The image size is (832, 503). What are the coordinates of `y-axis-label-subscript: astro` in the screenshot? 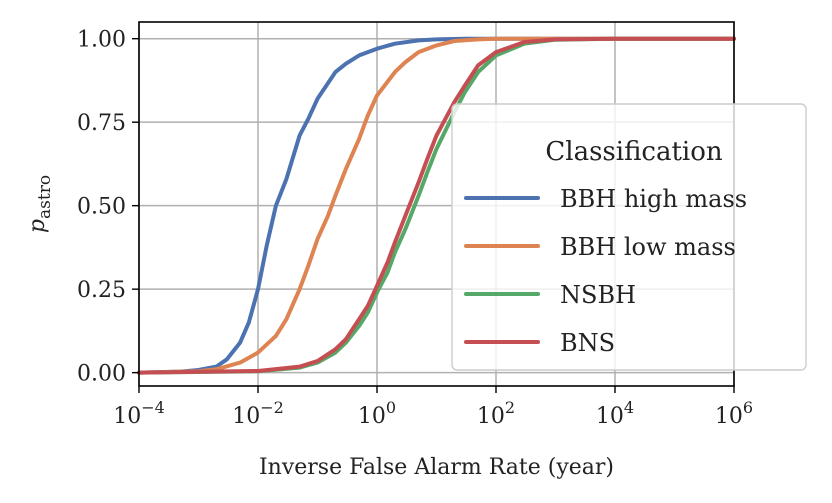 It's located at (45, 197).